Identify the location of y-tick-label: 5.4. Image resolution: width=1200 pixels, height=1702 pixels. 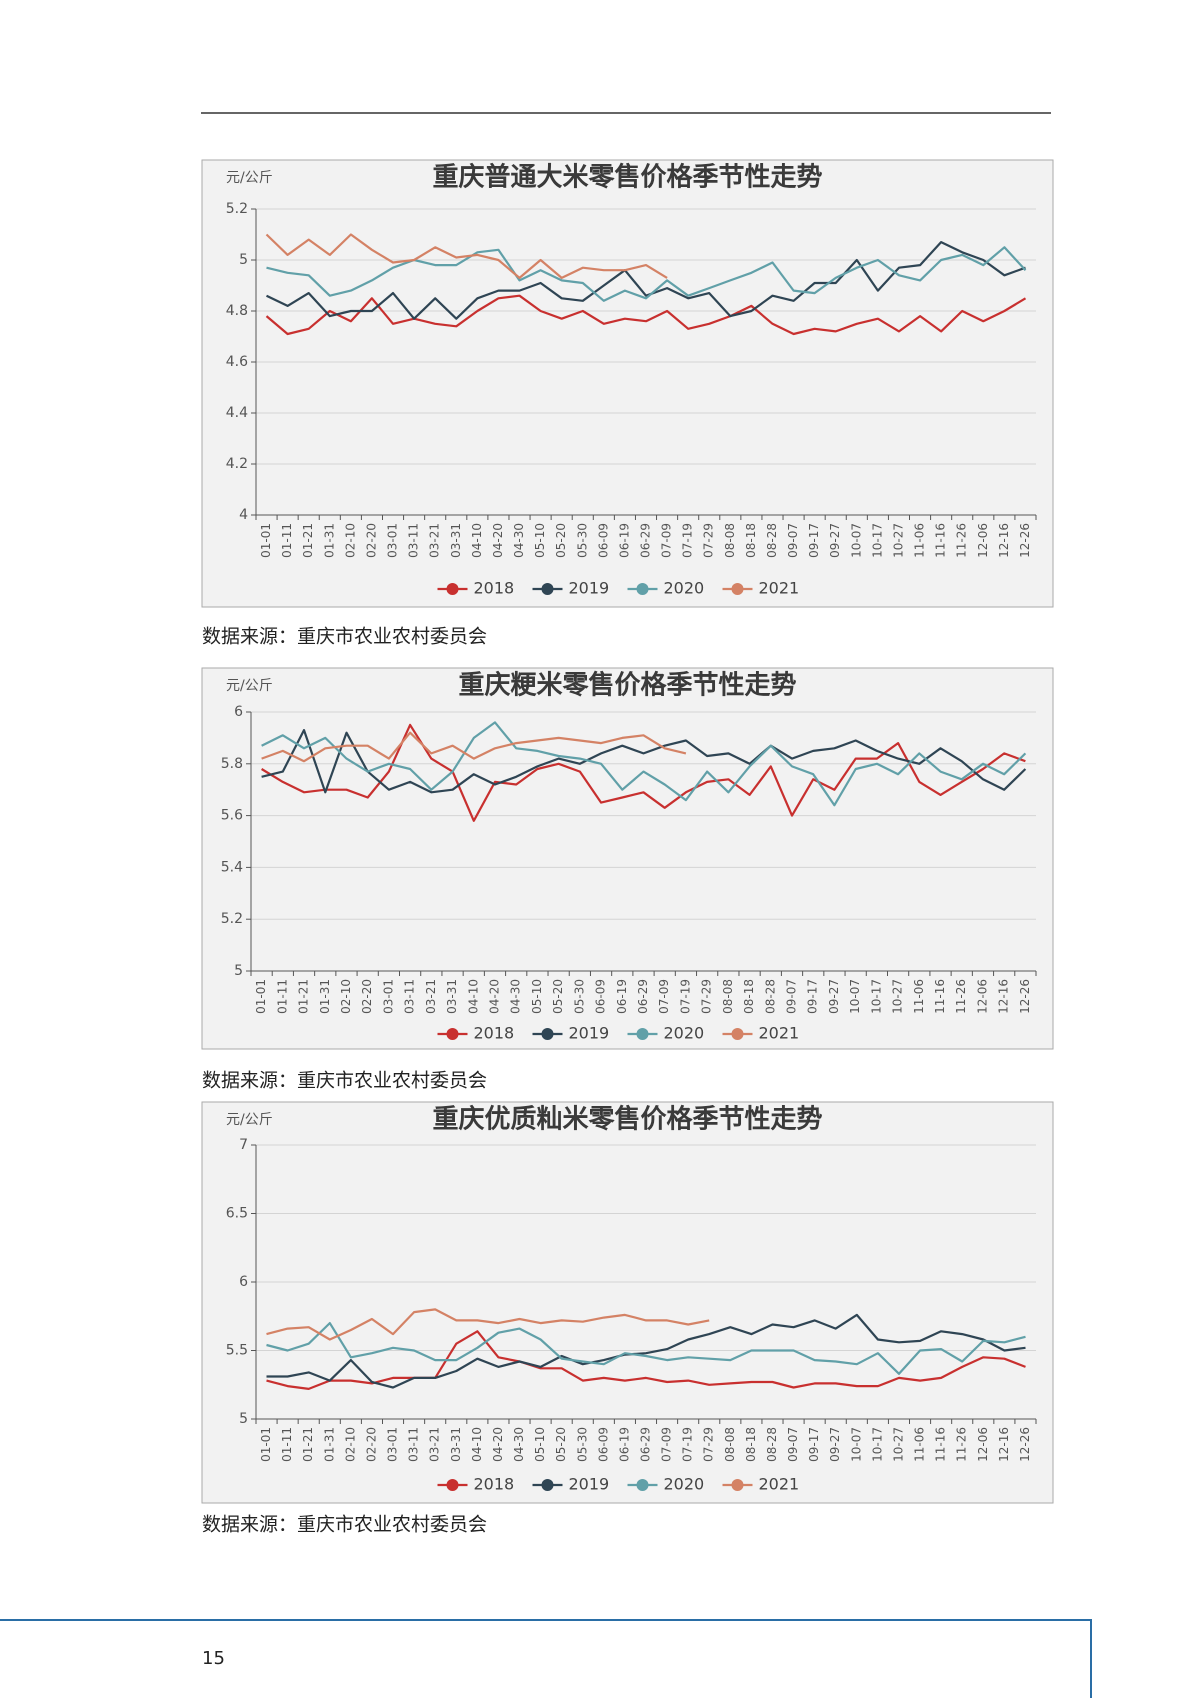
(232, 867).